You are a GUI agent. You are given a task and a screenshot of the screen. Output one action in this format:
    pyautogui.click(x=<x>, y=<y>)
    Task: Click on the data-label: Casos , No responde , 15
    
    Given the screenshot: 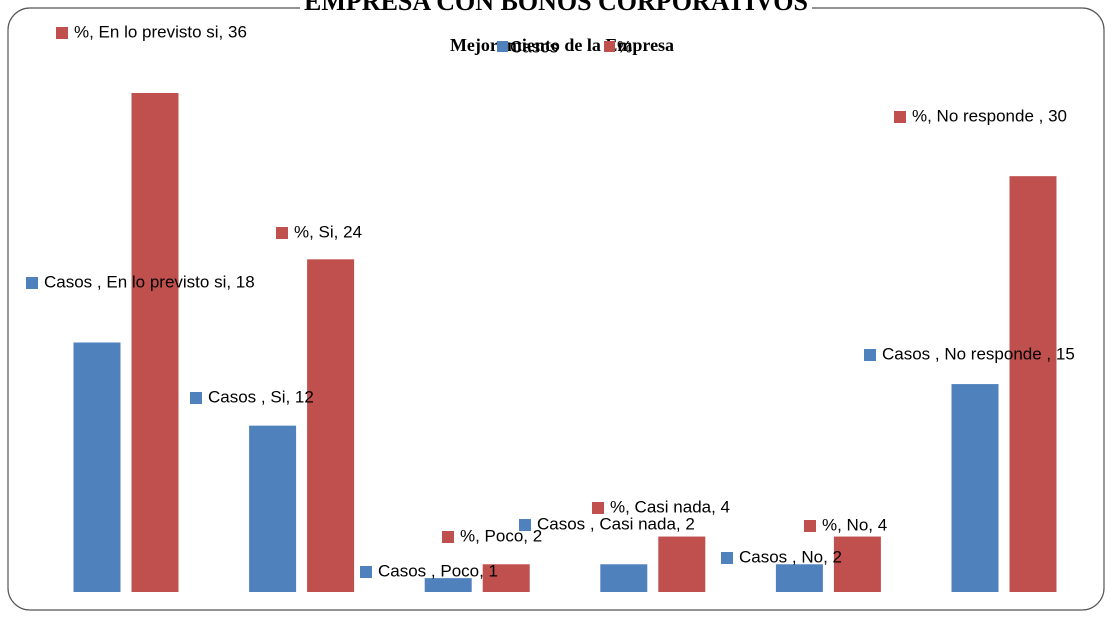 What is the action you would take?
    pyautogui.click(x=978, y=353)
    